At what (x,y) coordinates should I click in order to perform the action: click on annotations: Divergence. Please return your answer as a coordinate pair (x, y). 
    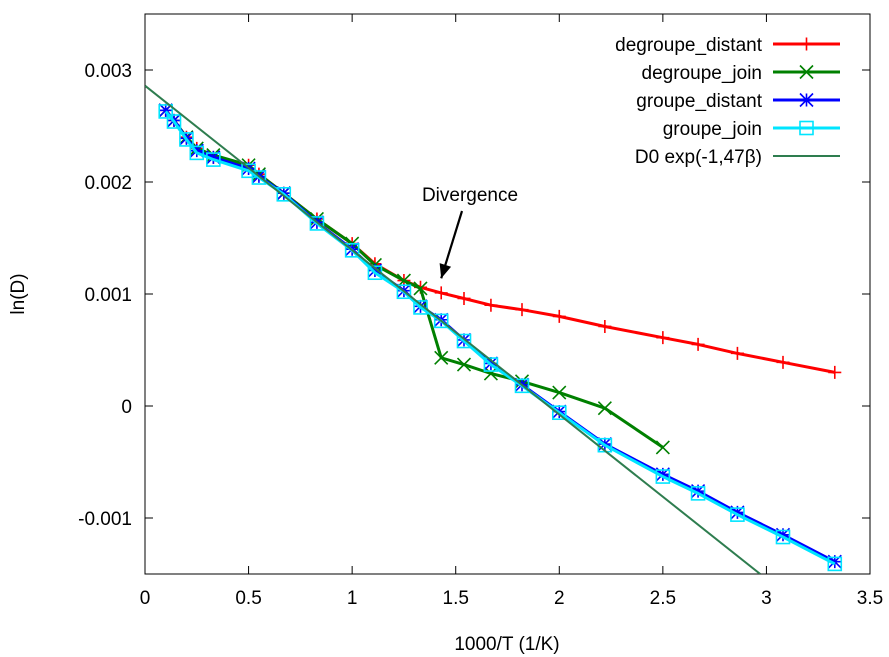
    Looking at the image, I should click on (470, 232).